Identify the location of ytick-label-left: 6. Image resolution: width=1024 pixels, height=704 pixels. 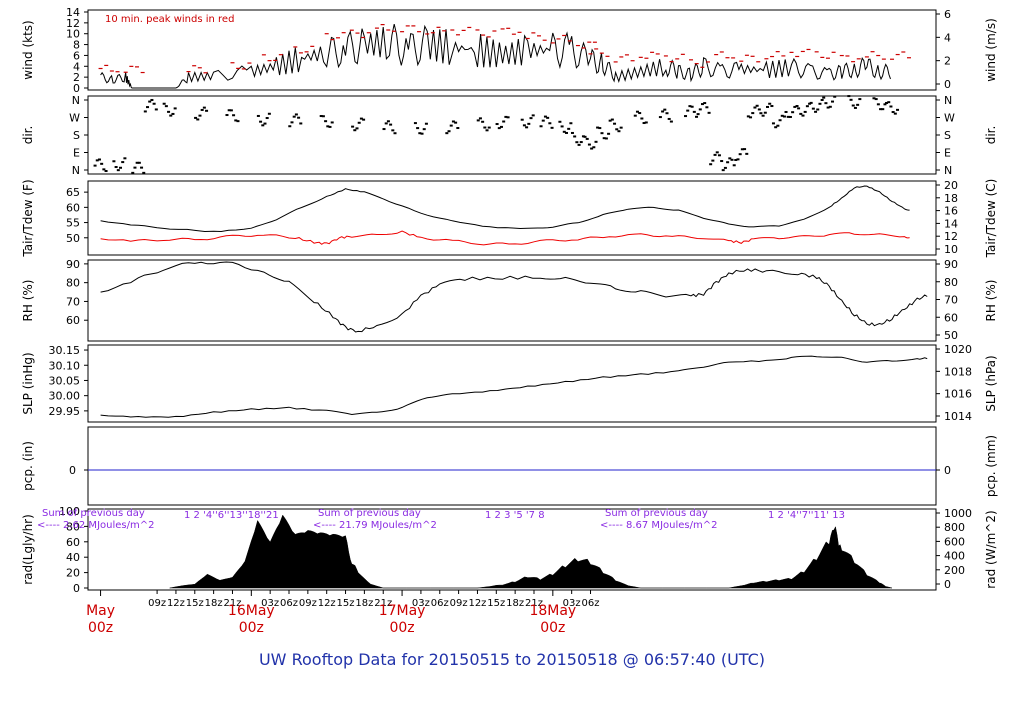
(76, 55).